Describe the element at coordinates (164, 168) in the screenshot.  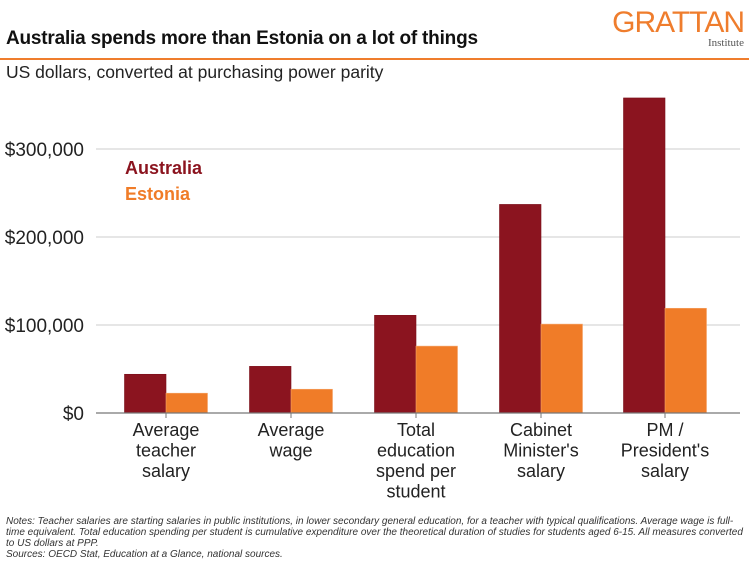
I see `legend-australia: Australia` at that location.